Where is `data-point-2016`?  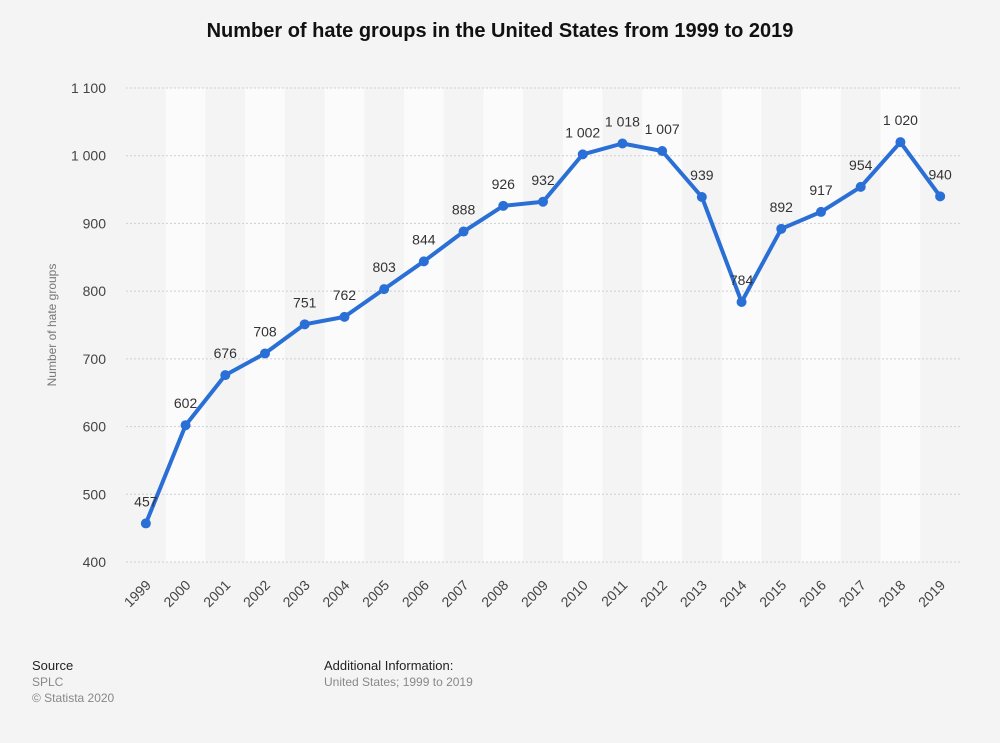 data-point-2016 is located at coordinates (821, 211).